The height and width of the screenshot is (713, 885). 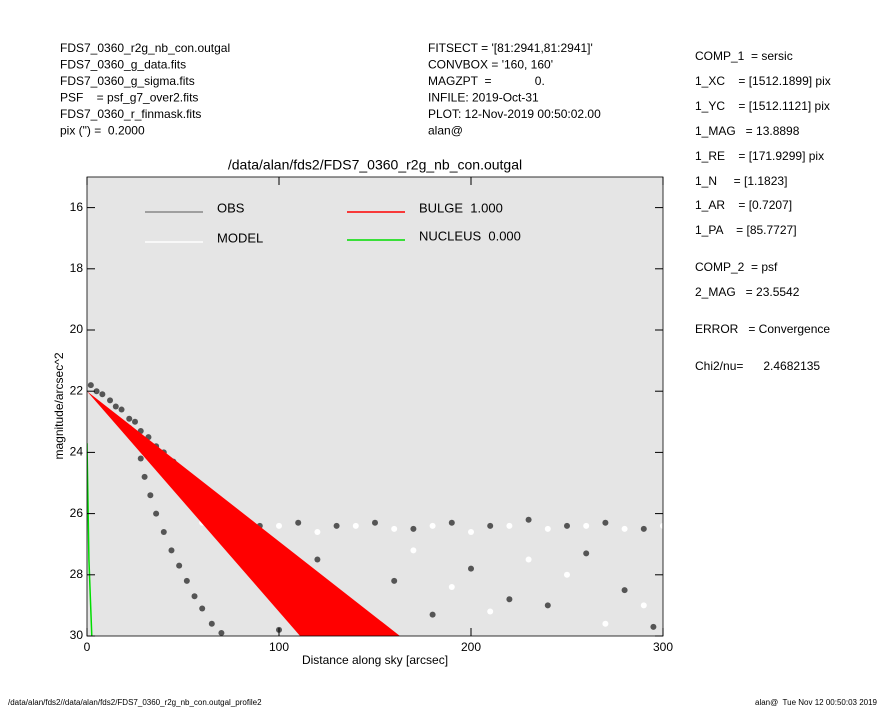 What do you see at coordinates (486, 81) in the screenshot?
I see `header-middle-line: MAGZPT = 0.` at bounding box center [486, 81].